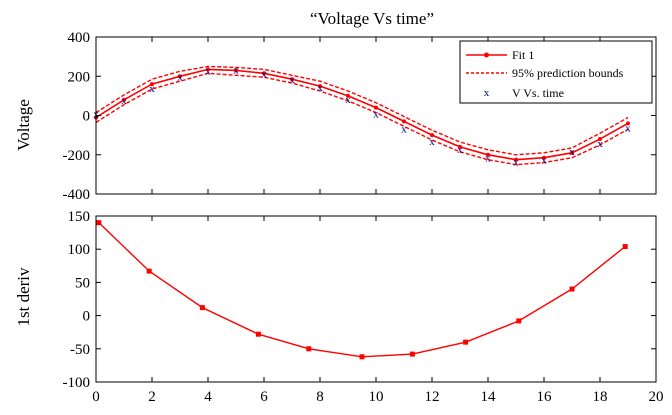 The height and width of the screenshot is (415, 672). Describe the element at coordinates (208, 397) in the screenshot. I see `x-tick-label: 4` at that location.